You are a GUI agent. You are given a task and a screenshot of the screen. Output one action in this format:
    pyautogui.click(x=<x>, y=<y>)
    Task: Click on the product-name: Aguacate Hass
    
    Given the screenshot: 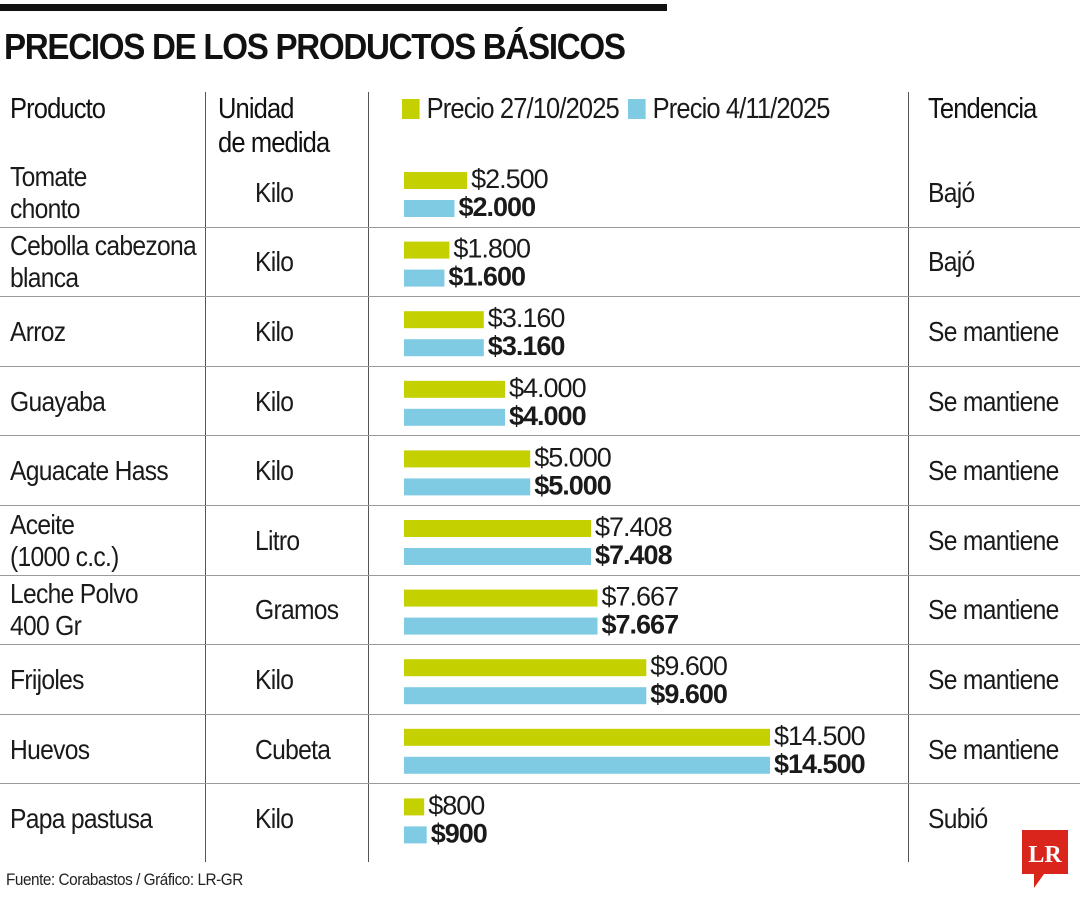 What is the action you would take?
    pyautogui.click(x=89, y=471)
    